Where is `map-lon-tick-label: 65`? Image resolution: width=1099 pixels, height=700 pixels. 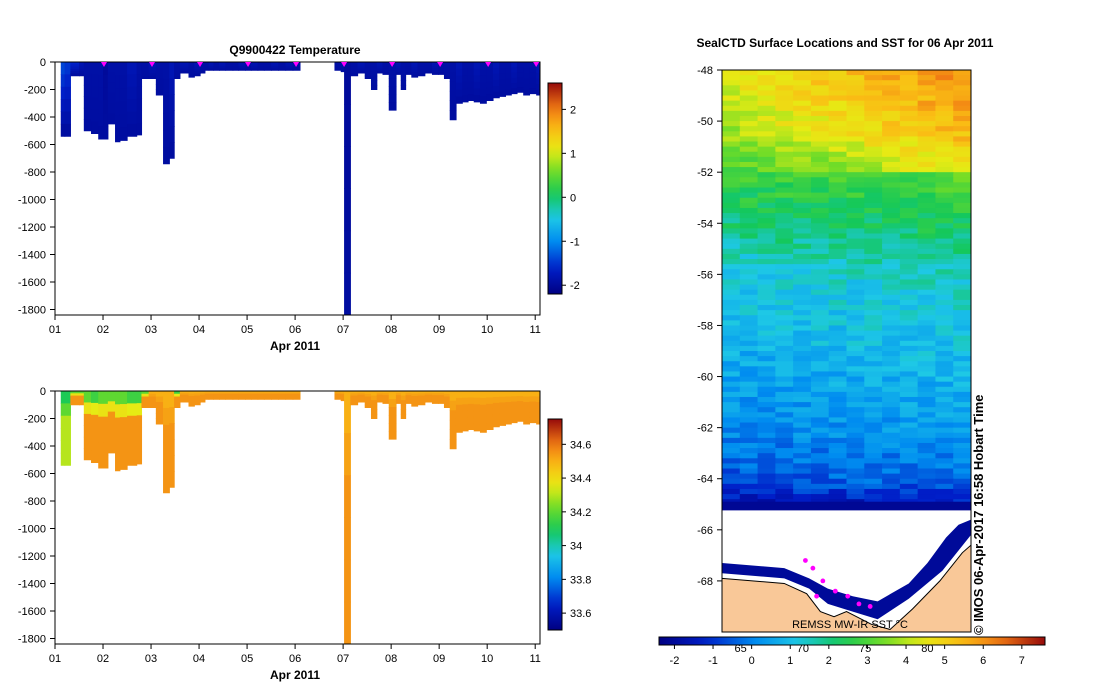 map-lon-tick-label: 65 is located at coordinates (741, 649).